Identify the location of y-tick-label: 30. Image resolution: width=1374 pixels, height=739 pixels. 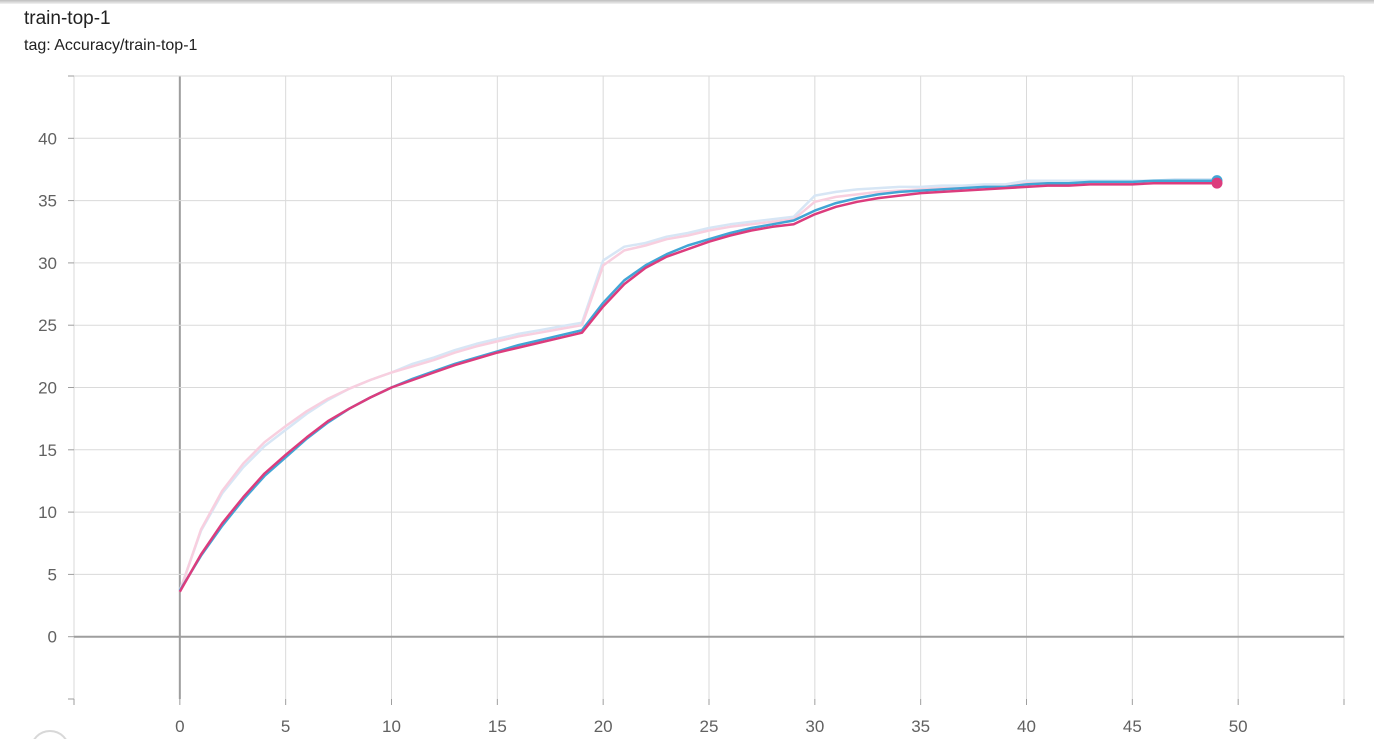
(47, 263).